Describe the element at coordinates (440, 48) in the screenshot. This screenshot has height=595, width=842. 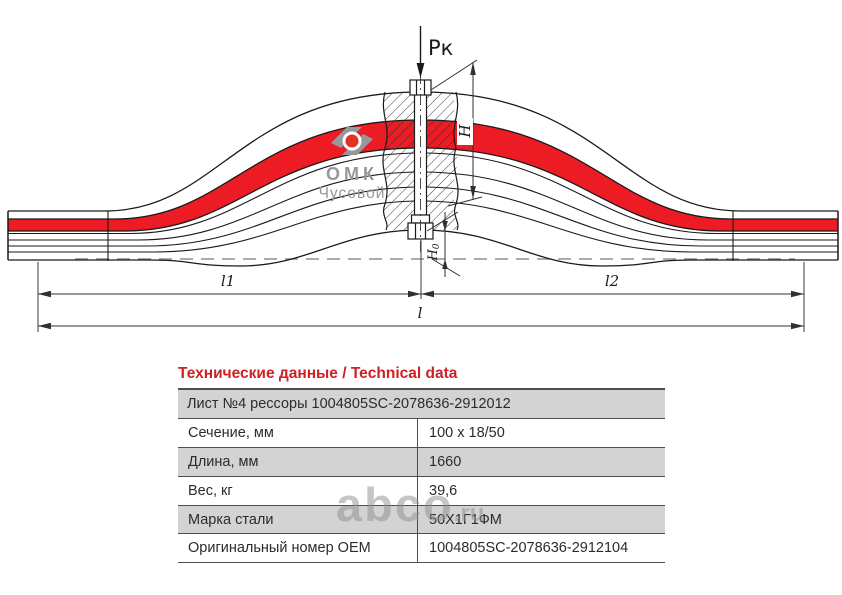
I see `load-label: Рк` at that location.